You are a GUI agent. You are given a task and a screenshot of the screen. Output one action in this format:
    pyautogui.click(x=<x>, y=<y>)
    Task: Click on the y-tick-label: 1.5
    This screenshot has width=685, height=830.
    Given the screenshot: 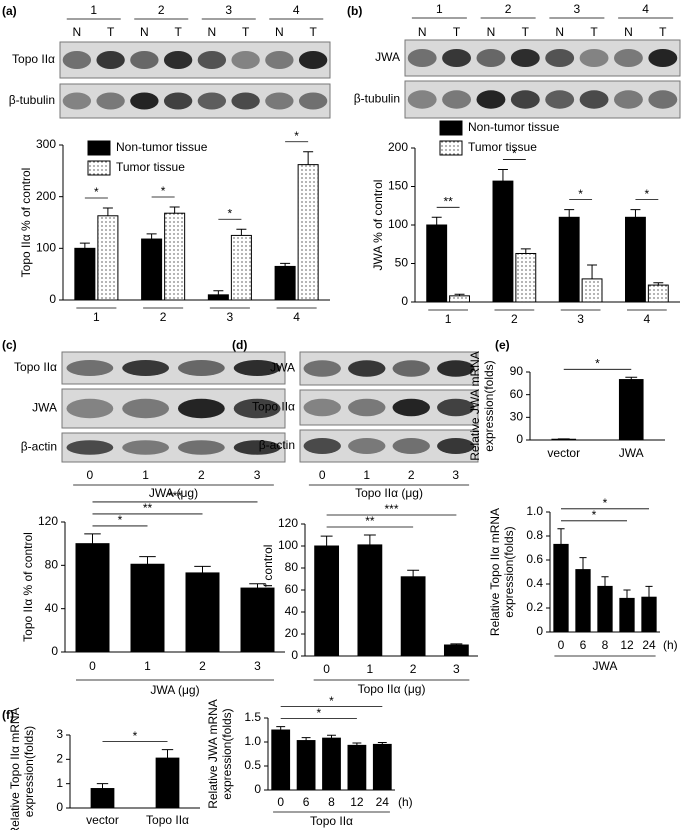 What is the action you would take?
    pyautogui.click(x=252, y=717)
    